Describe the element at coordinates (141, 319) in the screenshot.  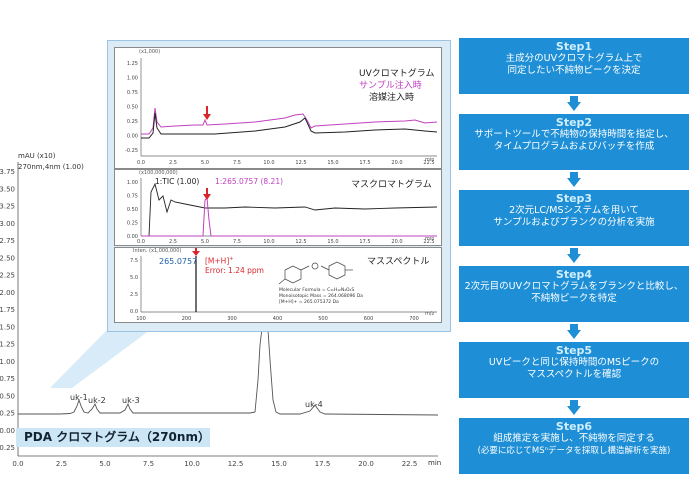
I see `pec-xticks-label: 100` at that location.